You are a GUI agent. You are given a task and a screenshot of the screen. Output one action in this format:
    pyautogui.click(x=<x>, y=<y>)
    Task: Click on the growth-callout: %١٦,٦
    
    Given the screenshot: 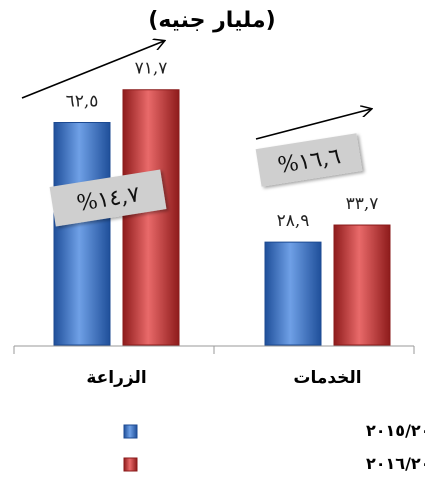 What is the action you would take?
    pyautogui.click(x=309, y=159)
    